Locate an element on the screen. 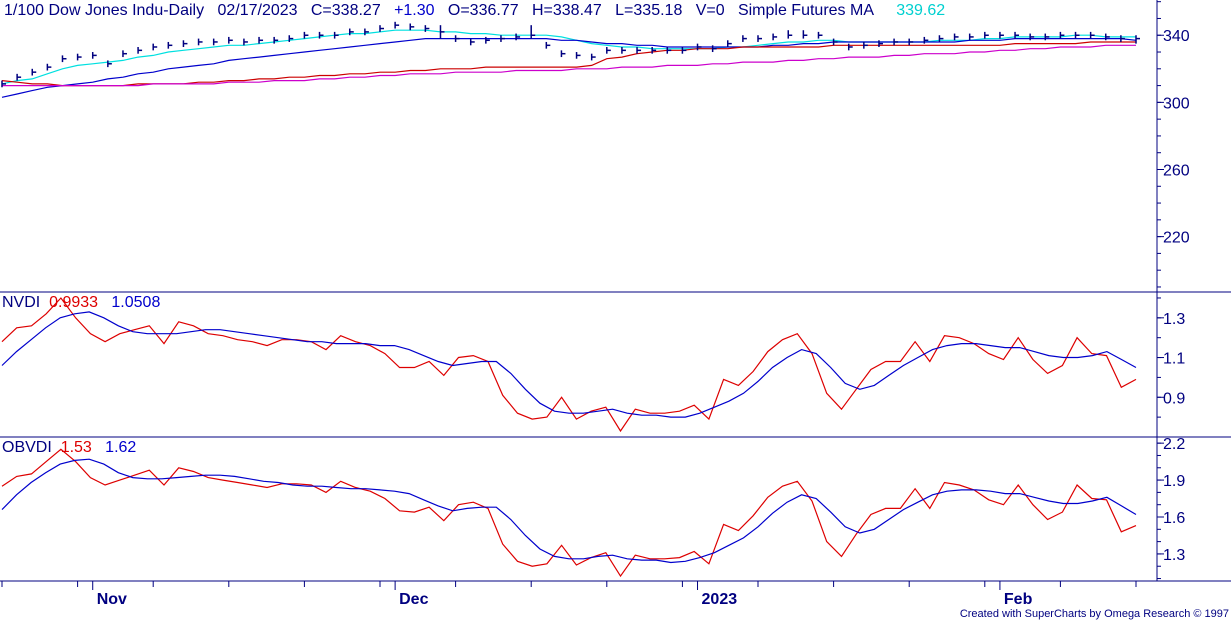  change-label: +1.30 is located at coordinates (414, 10).